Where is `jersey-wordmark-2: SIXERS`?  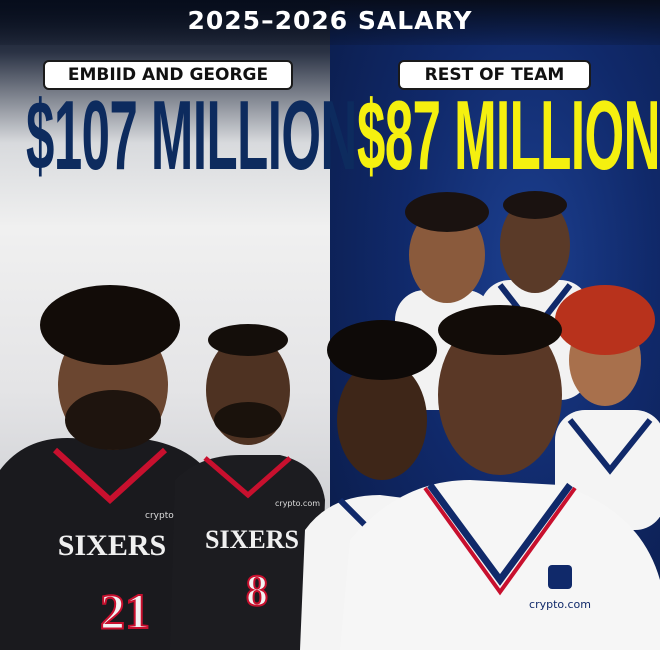
jersey-wordmark-2: SIXERS is located at coordinates (252, 539).